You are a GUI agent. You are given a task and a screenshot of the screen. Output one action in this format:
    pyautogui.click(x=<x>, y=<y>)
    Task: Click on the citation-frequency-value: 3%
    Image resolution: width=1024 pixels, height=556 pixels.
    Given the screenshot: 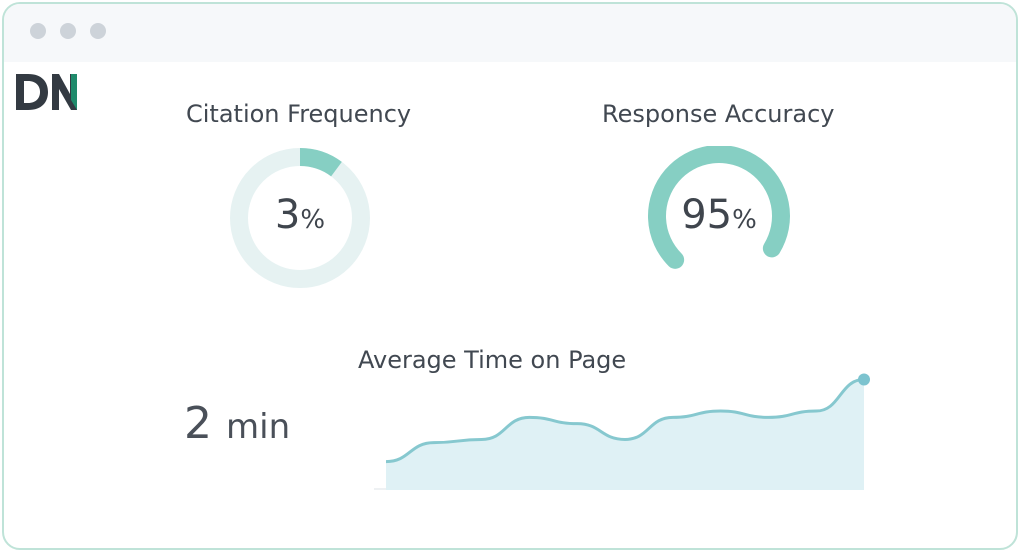 What is the action you would take?
    pyautogui.click(x=300, y=215)
    